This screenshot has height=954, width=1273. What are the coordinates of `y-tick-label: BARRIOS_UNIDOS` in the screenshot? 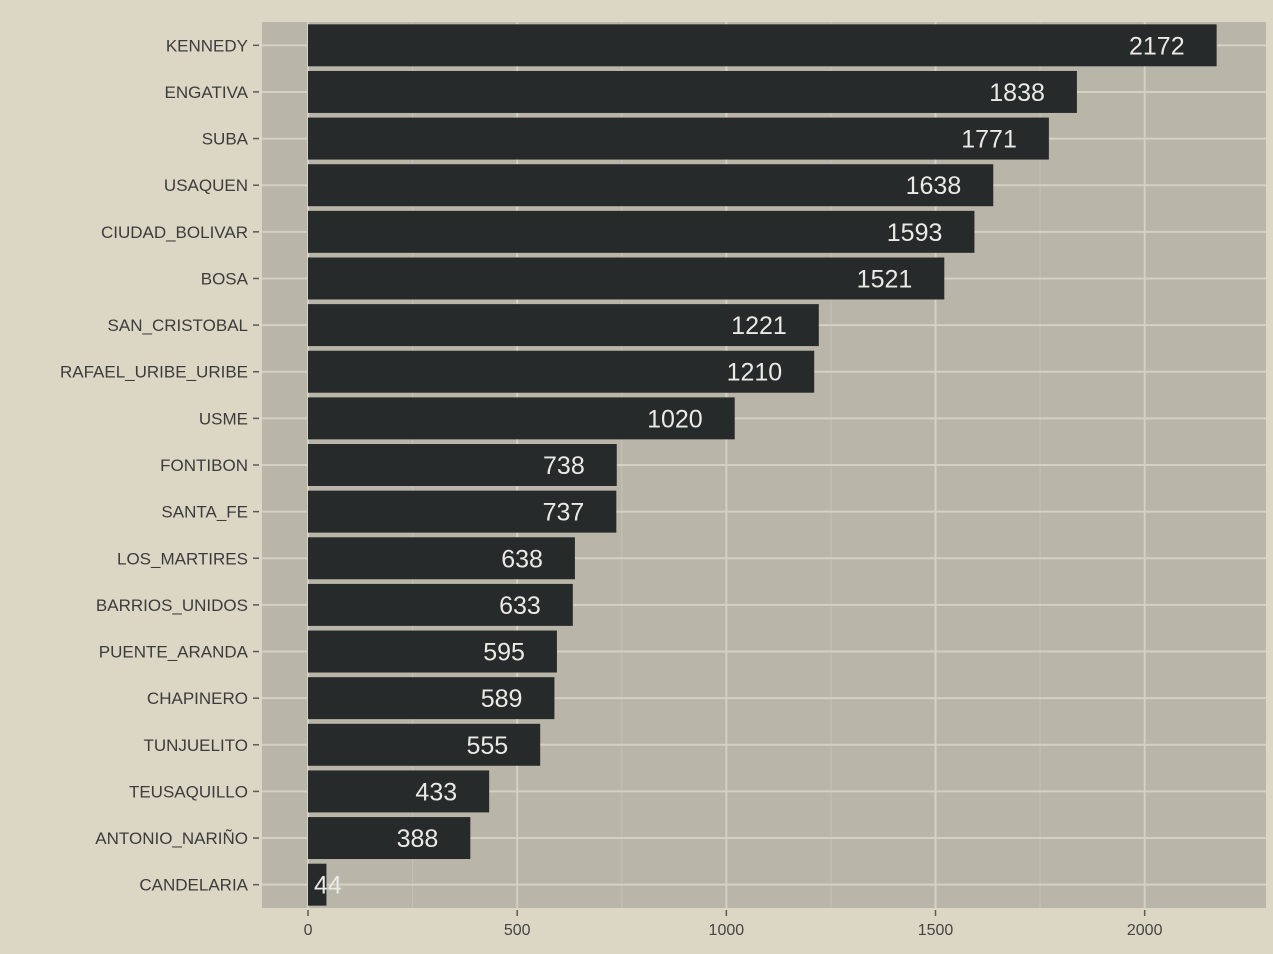 It's located at (172, 605).